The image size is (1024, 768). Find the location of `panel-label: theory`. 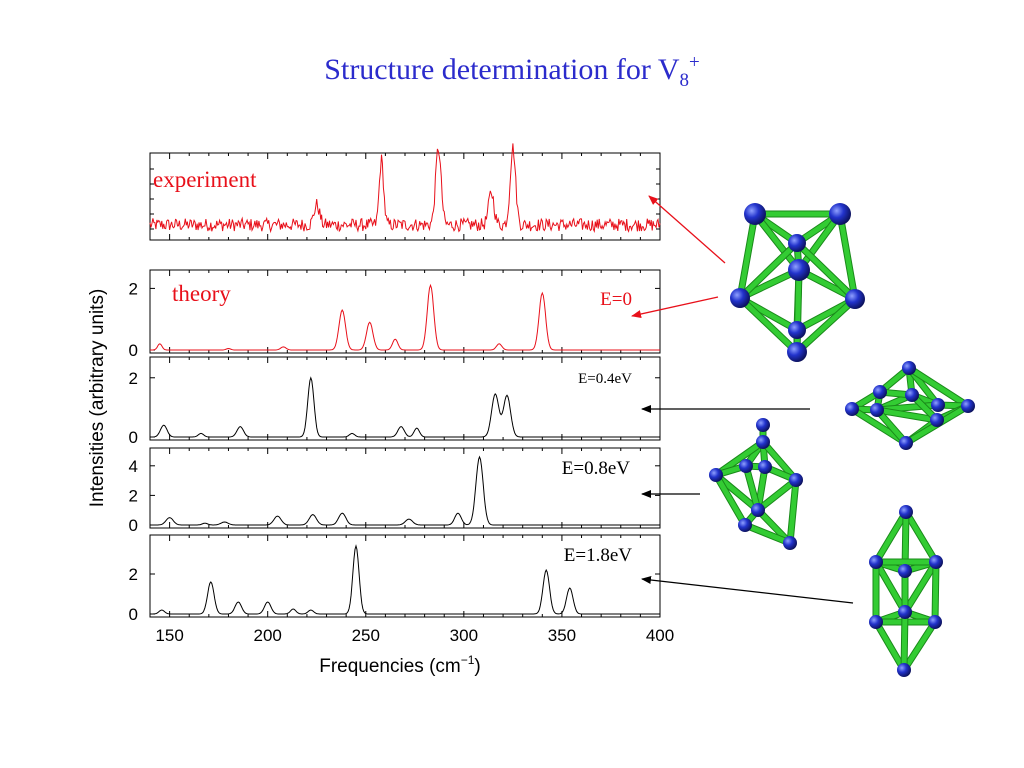

panel-label: theory is located at coordinates (201, 293).